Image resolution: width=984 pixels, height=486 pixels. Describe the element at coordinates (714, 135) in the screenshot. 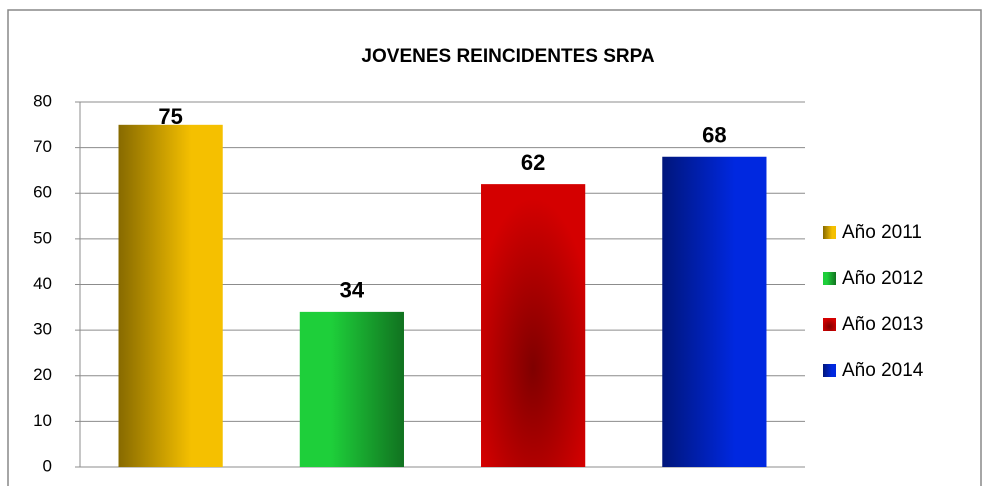

I see `data-label: 68` at that location.